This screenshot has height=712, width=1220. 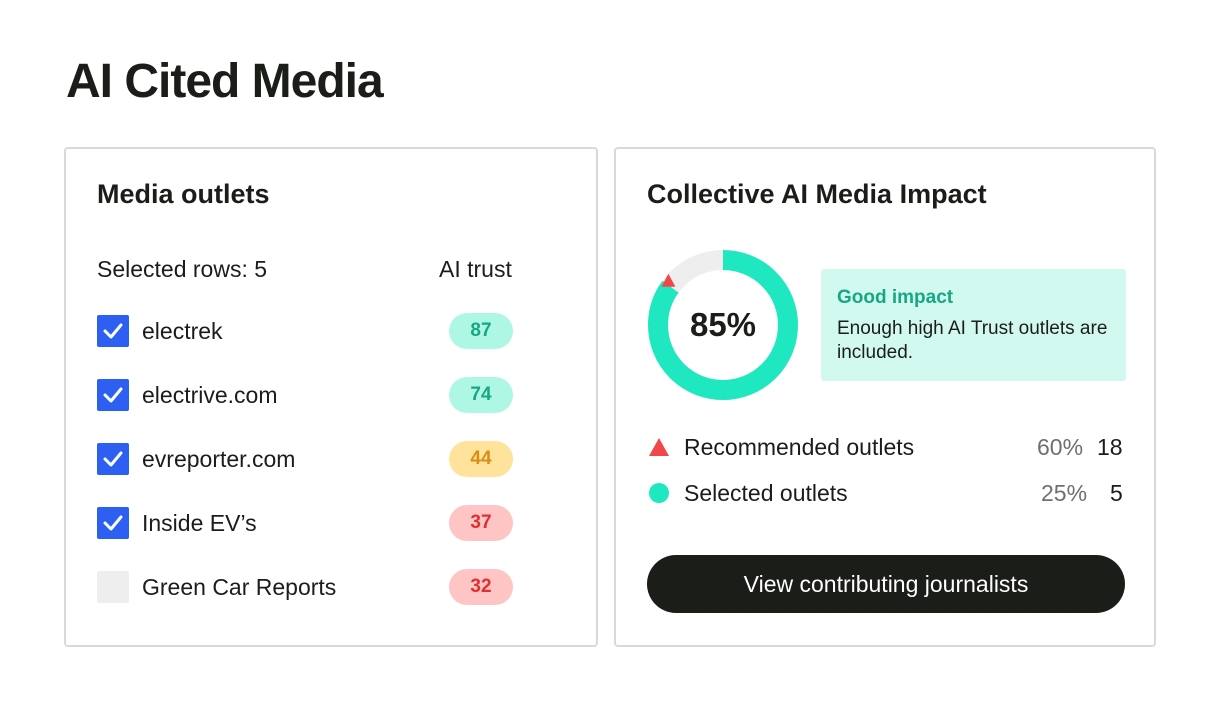 What do you see at coordinates (475, 269) in the screenshot?
I see `ai-trust-header: AI trust` at bounding box center [475, 269].